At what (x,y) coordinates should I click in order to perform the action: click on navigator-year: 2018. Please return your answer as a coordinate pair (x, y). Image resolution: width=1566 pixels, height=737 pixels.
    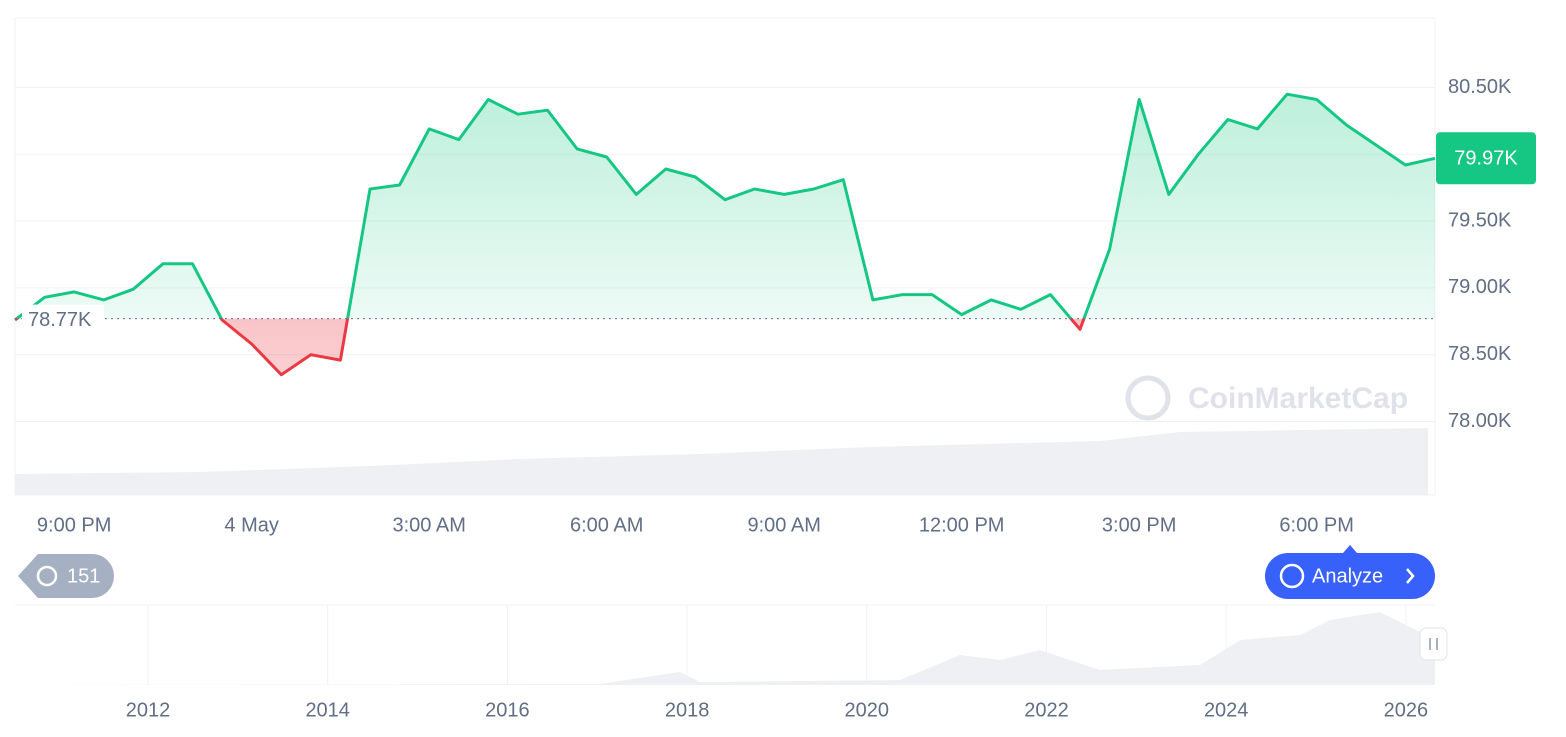
    Looking at the image, I should click on (687, 710).